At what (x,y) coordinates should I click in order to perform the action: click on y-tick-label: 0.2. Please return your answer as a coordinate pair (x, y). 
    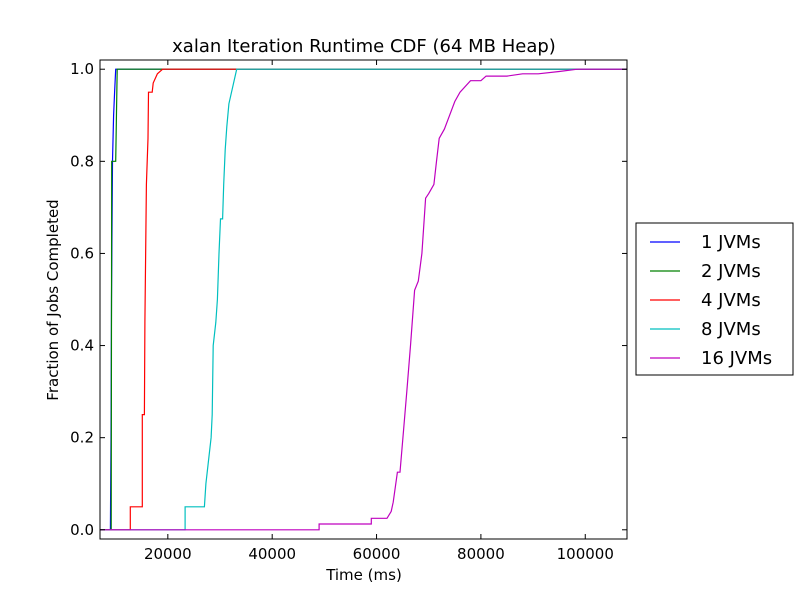
    Looking at the image, I should click on (82, 438).